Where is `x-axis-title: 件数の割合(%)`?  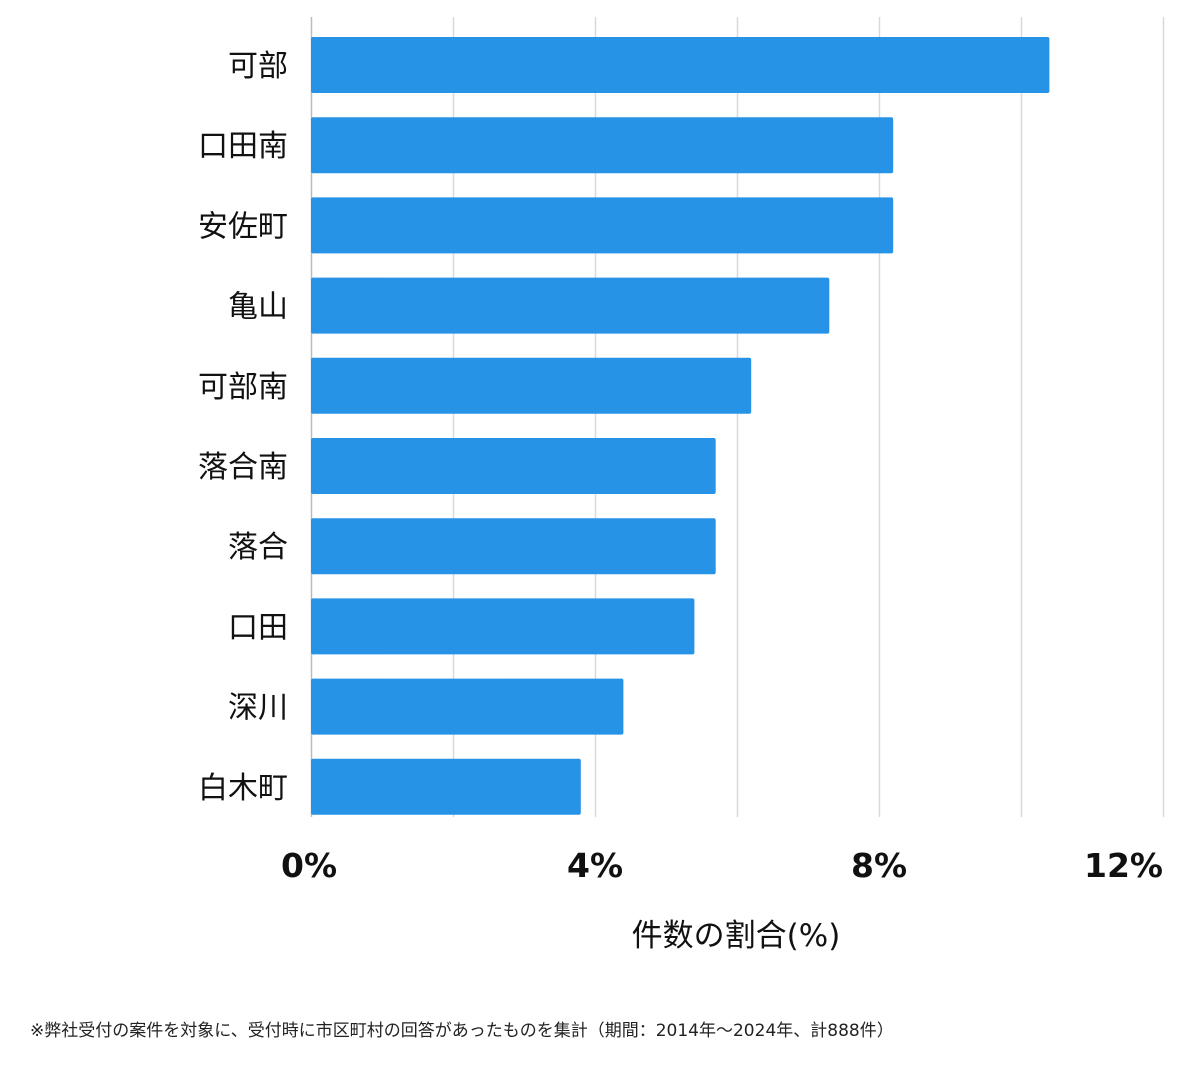 x-axis-title: 件数の割合(%) is located at coordinates (736, 936).